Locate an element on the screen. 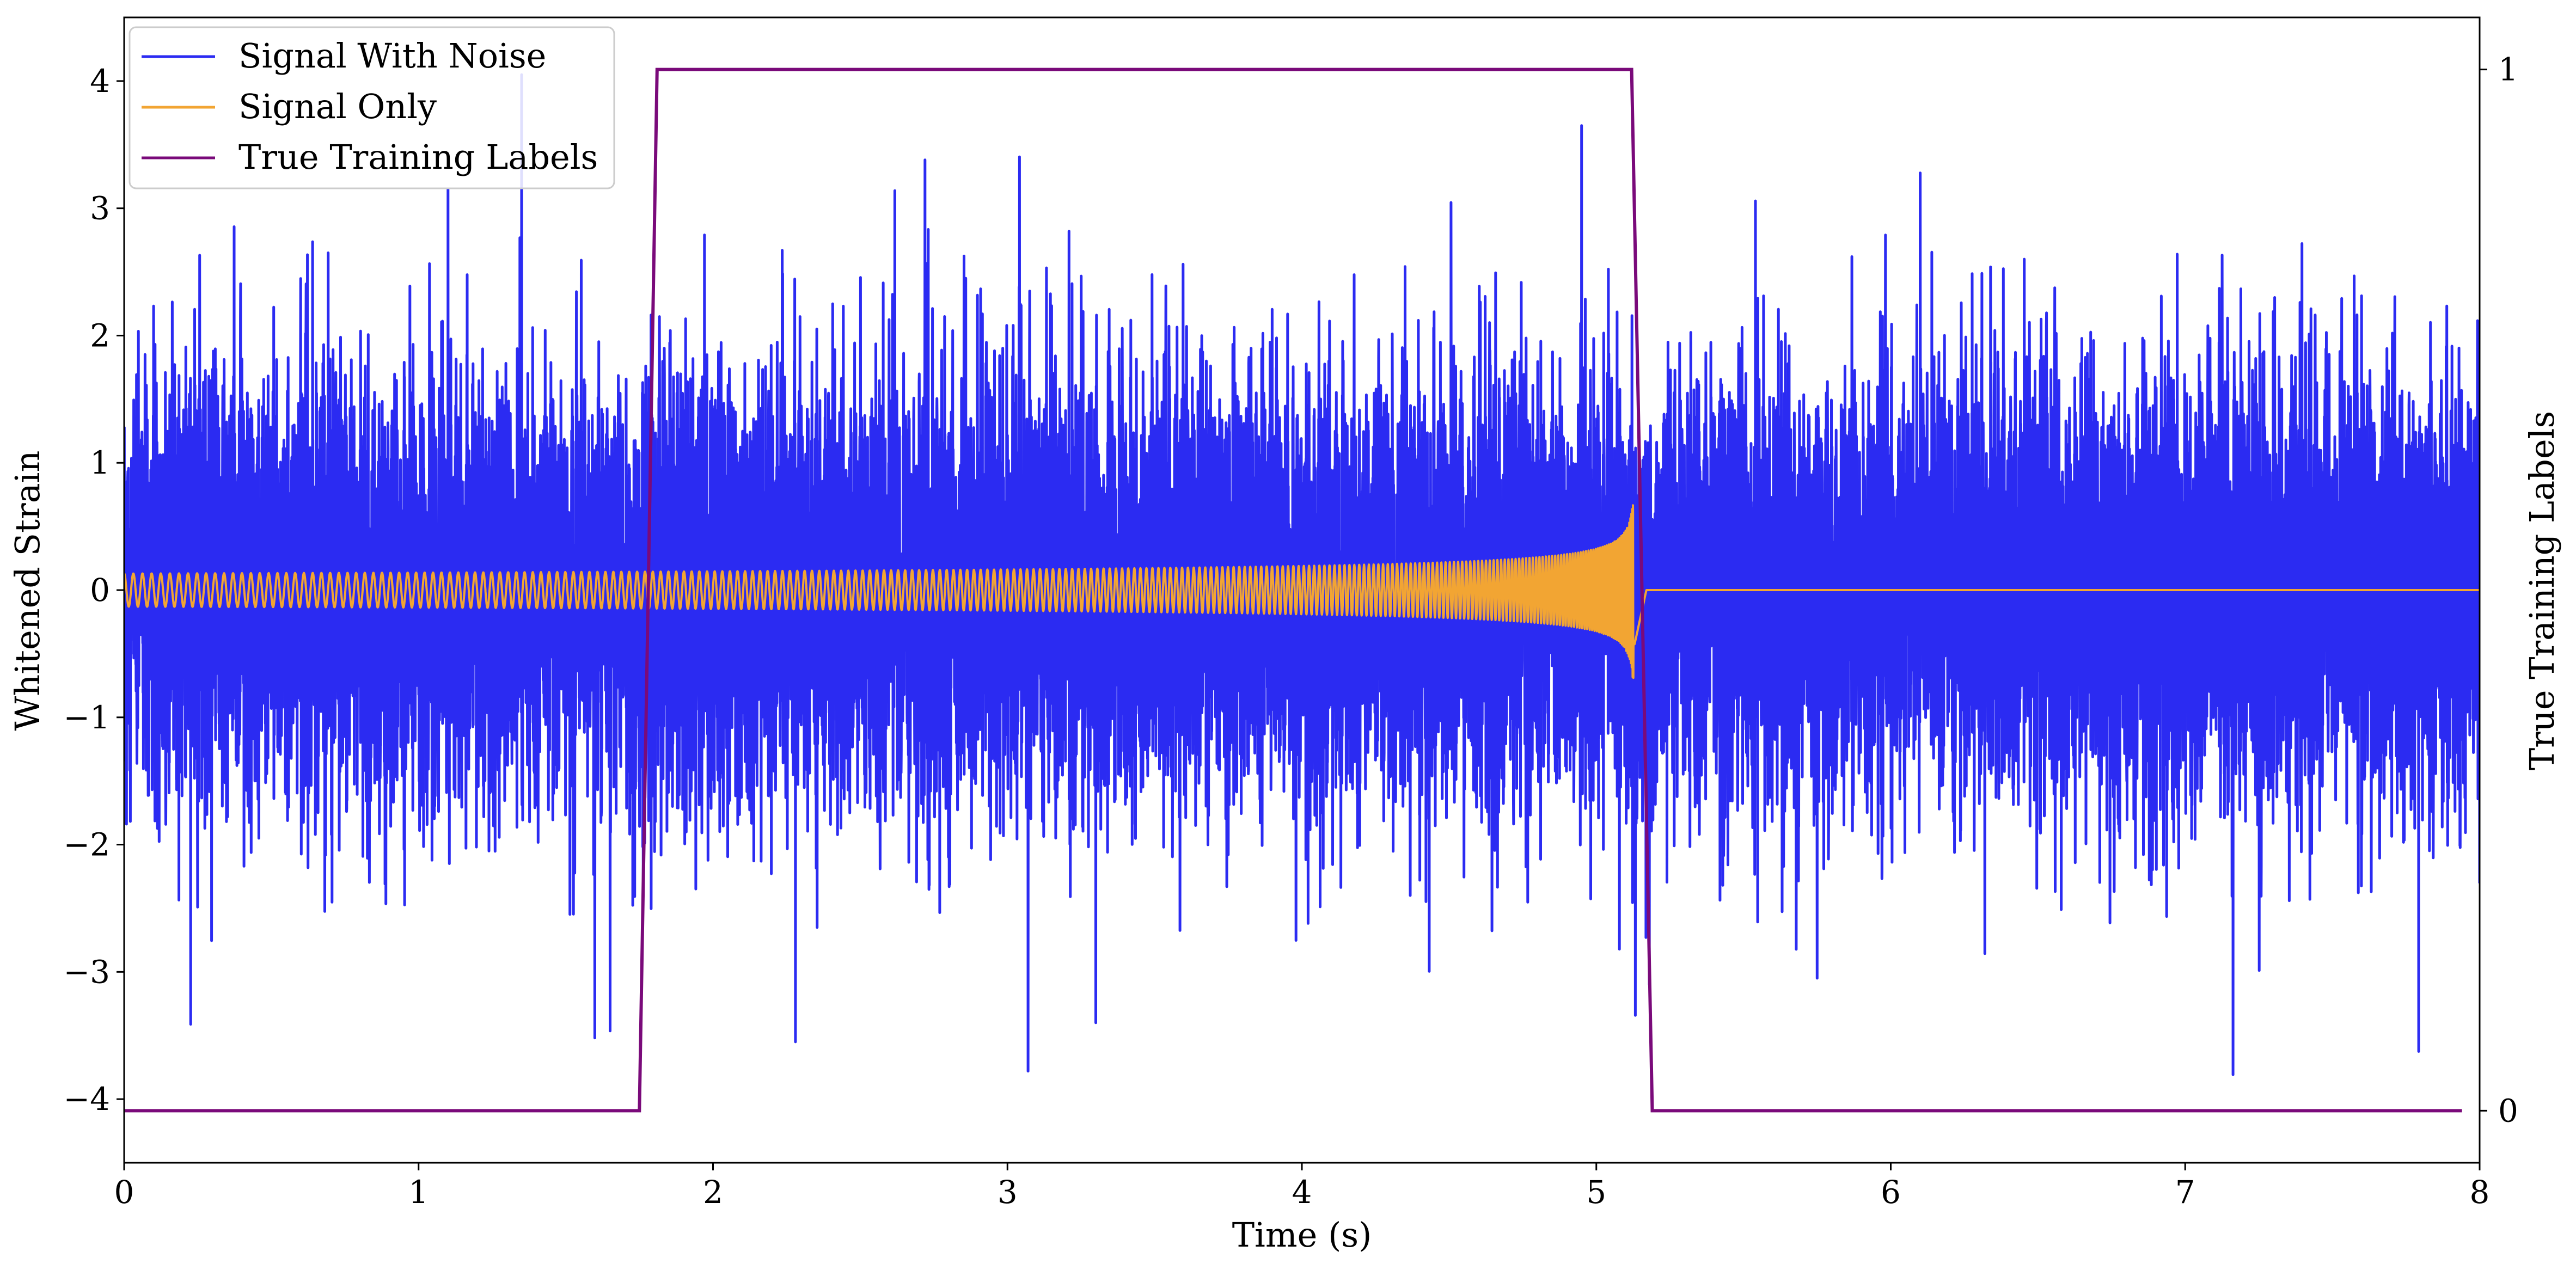  y-axis-right-label: True Training Labels is located at coordinates (2542, 590).